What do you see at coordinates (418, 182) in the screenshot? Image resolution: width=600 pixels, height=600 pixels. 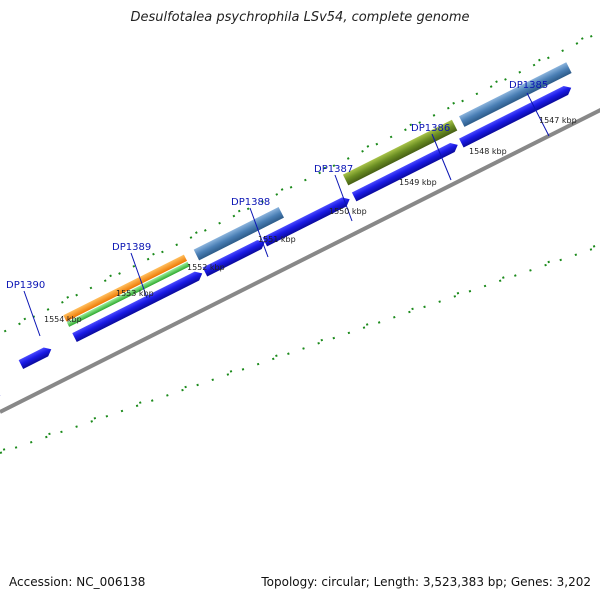 I see `position-label-1549: 1549 kbp` at bounding box center [418, 182].